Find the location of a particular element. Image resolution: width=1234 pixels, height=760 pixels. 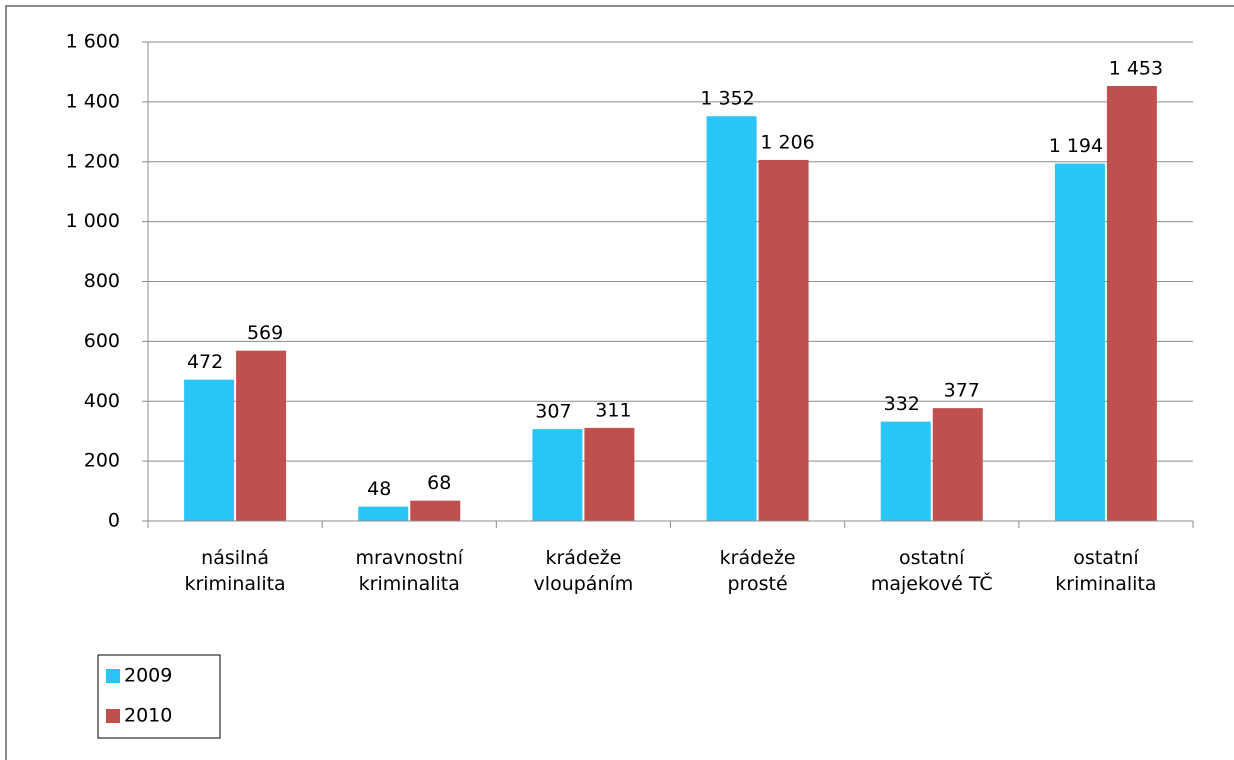

data-label: 377 is located at coordinates (962, 391).